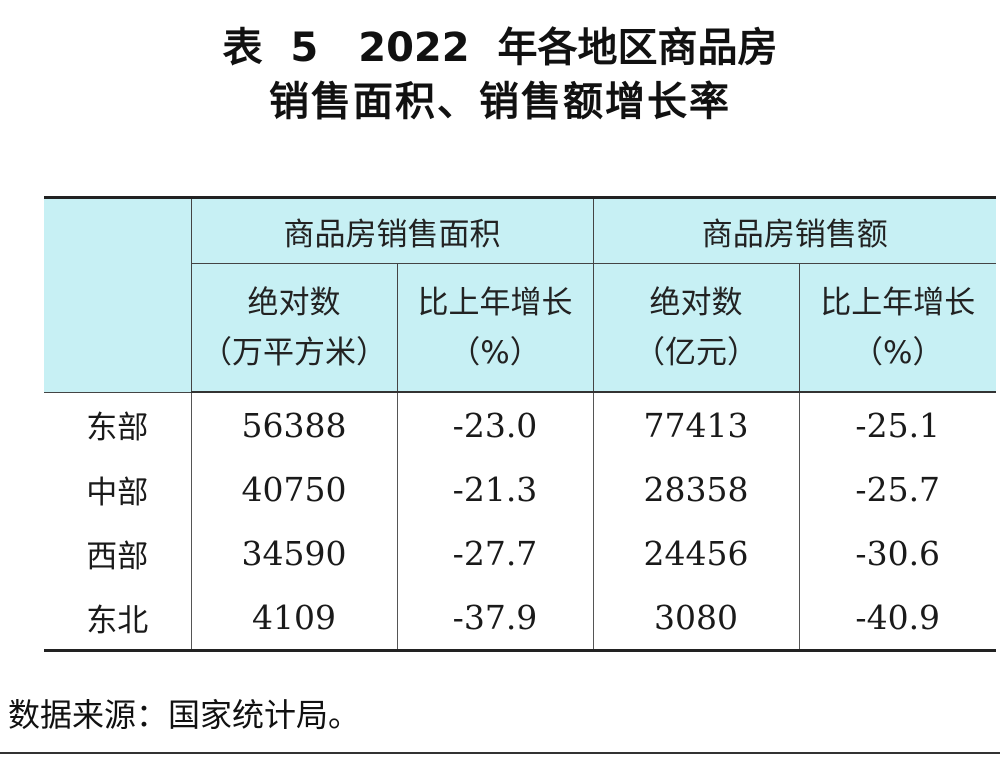  I want to click on region-cell: 中部, so click(118, 489).